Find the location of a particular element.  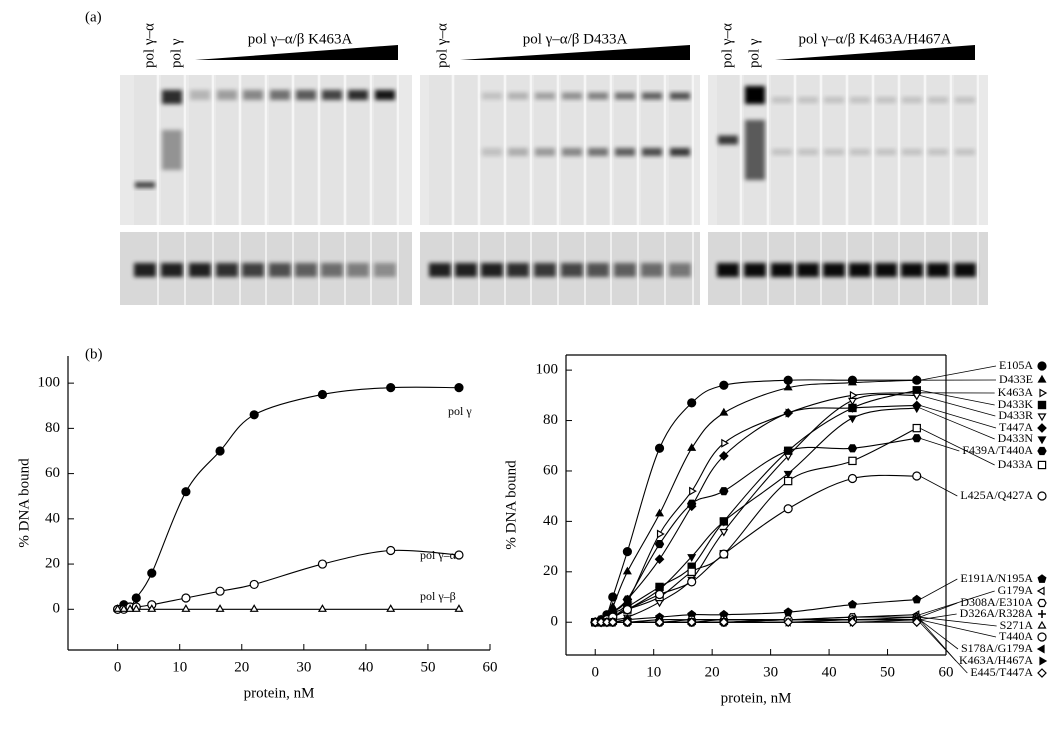

lane-label: pol γ–α/β K463A is located at coordinates (300, 39).